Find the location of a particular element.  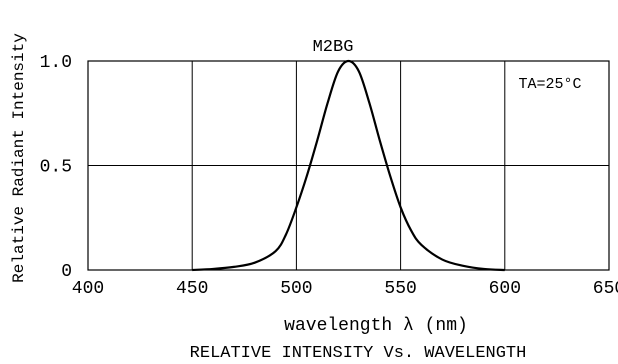

x-tick-label: 400 is located at coordinates (88, 289).